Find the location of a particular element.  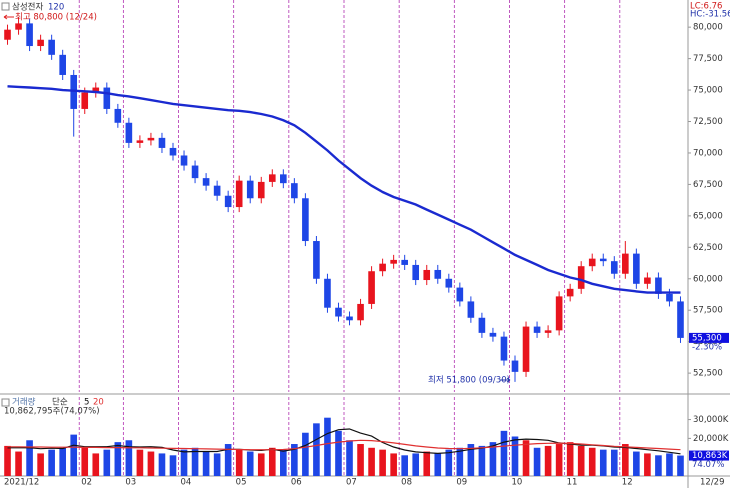

high-annotation: 최고 80,800 (12/24) is located at coordinates (56, 17).